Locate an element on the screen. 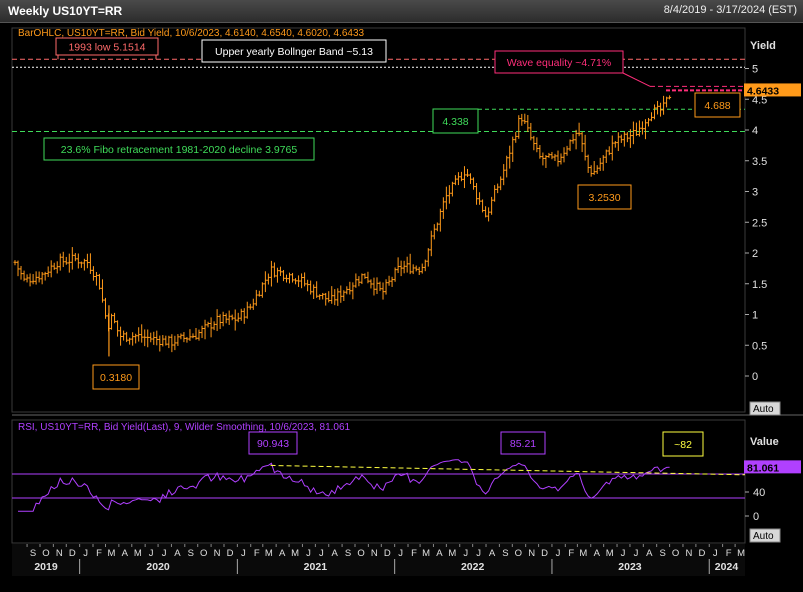  year-label: 2019 is located at coordinates (46, 567).